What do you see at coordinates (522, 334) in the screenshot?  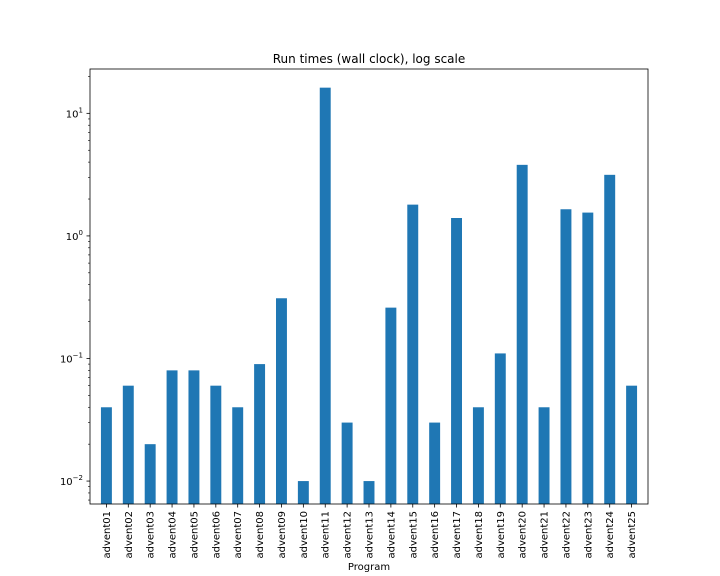 I see `bar-advent20` at bounding box center [522, 334].